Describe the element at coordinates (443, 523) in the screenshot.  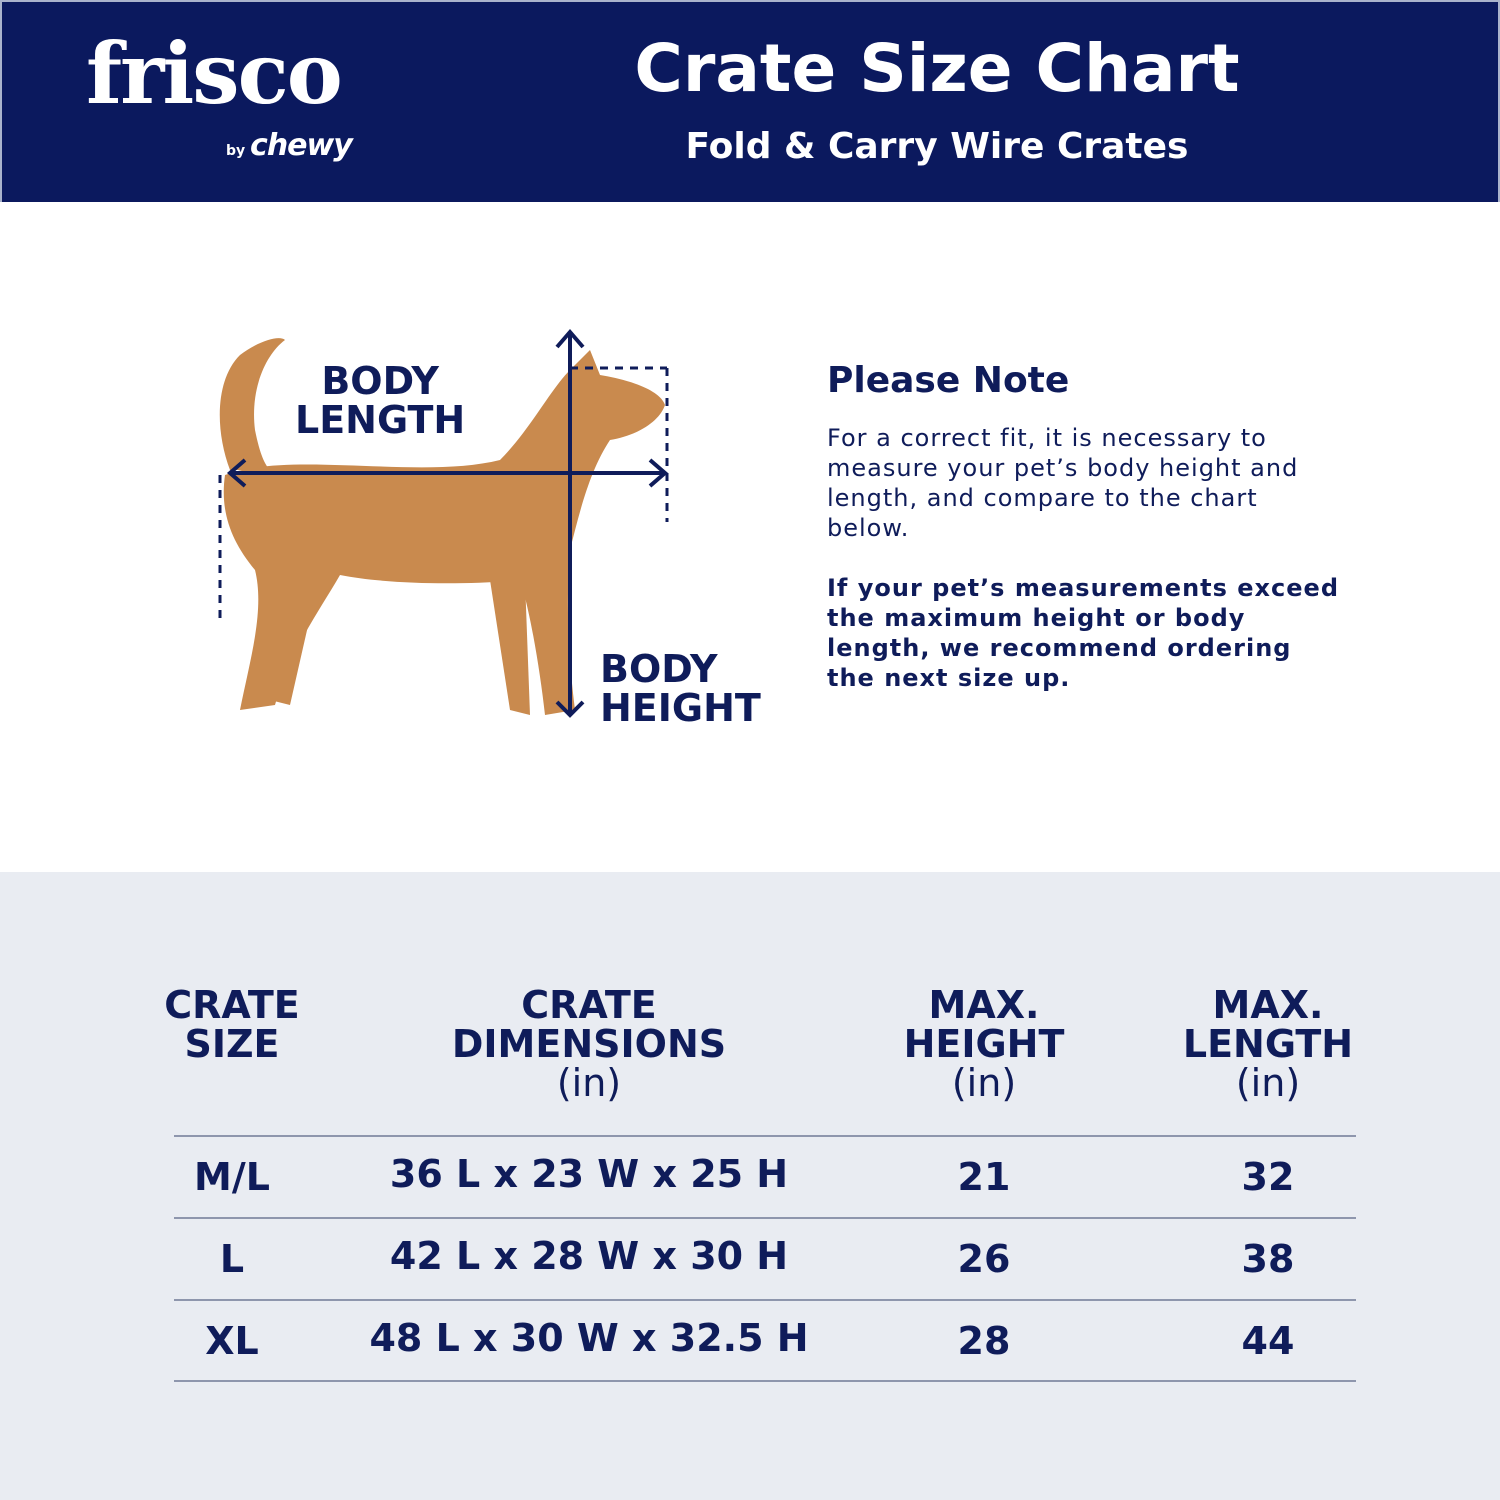
I see `dog-illustration` at that location.